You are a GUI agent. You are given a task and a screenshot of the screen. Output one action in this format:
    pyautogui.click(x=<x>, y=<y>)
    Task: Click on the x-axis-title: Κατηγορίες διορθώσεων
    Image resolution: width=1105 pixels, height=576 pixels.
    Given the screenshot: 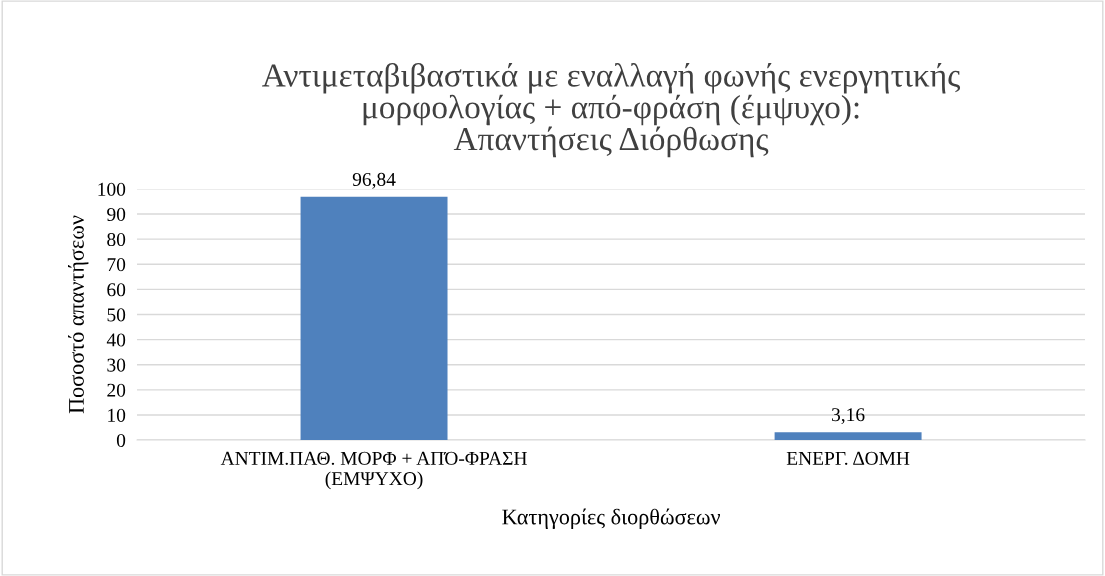 What is the action you would take?
    pyautogui.click(x=611, y=518)
    